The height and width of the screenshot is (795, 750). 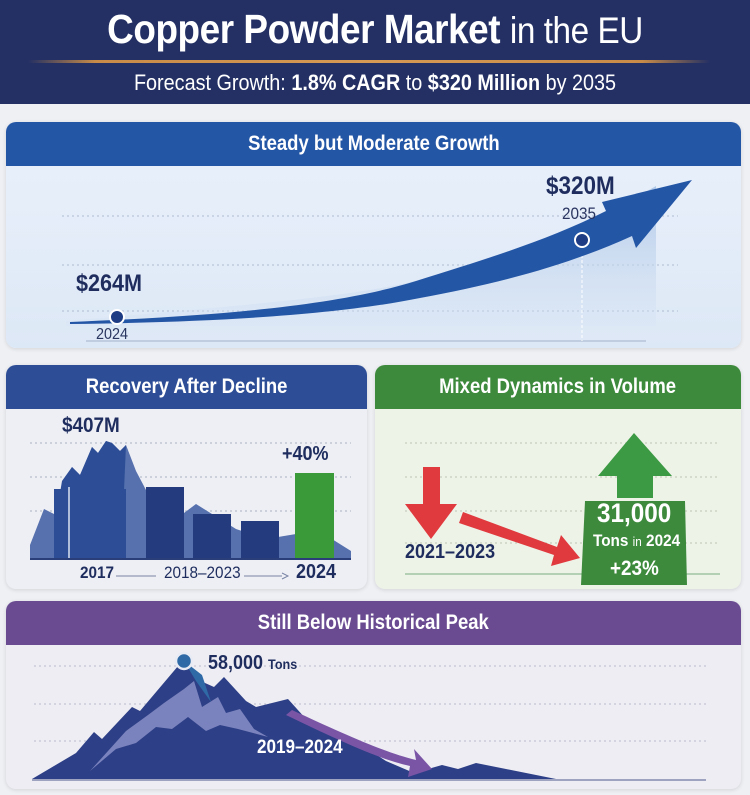 I want to click on subtitle-prefix: Forecast Growth:, so click(x=209, y=82).